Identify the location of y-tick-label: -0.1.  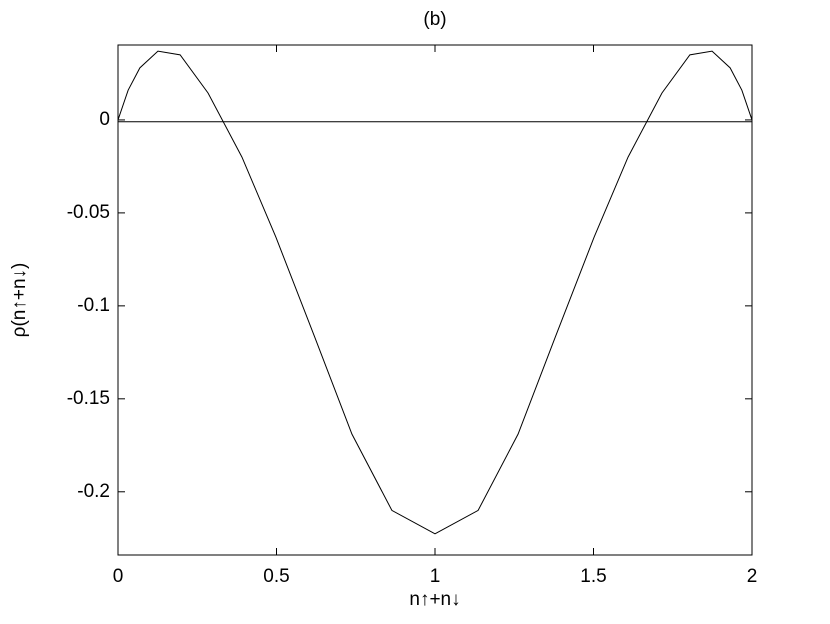
(93, 305).